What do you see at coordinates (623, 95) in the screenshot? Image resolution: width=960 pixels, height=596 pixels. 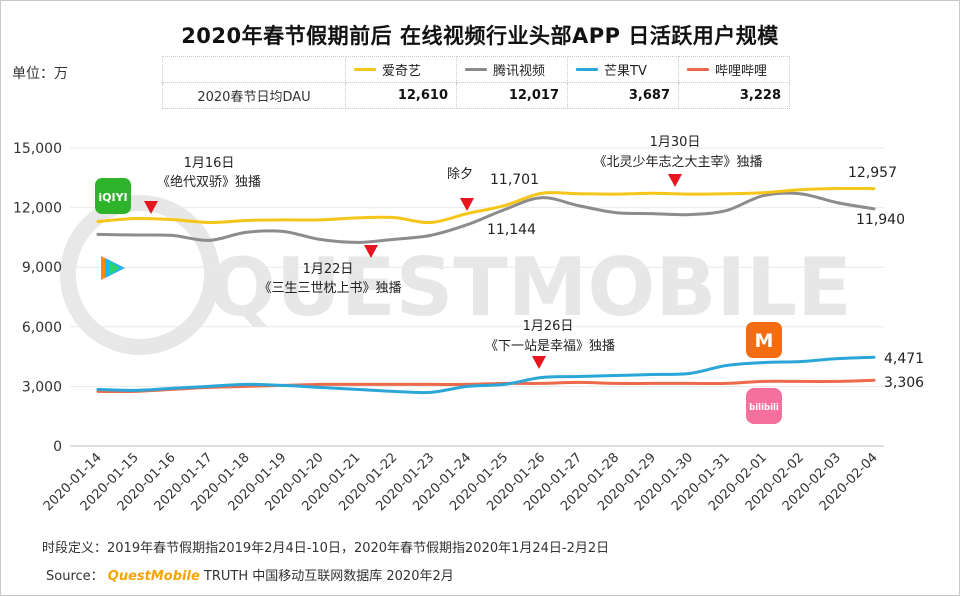 I see `dau-value-mango: 3,687` at bounding box center [623, 95].